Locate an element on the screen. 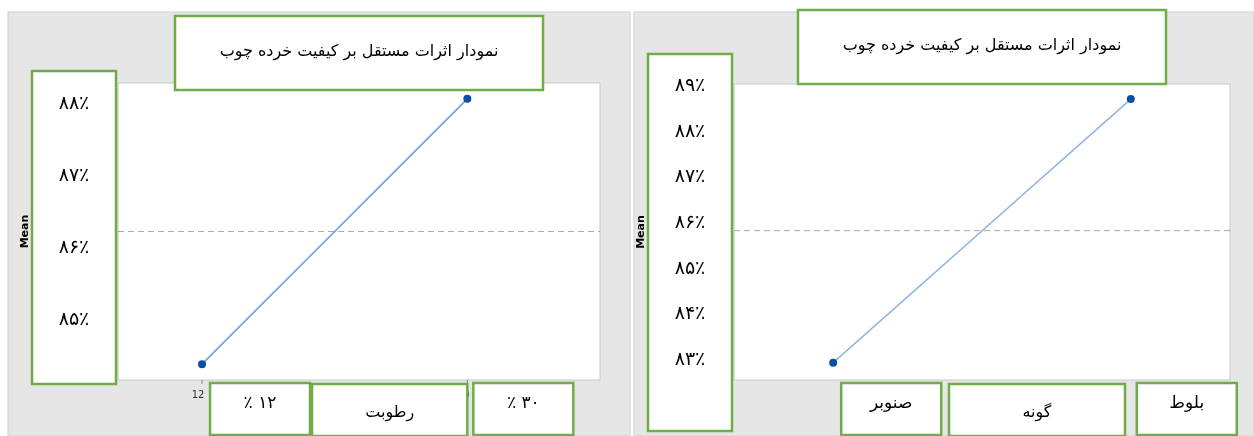 The width and height of the screenshot is (1254, 436). text: ٪ ۱۲ is located at coordinates (260, 402).